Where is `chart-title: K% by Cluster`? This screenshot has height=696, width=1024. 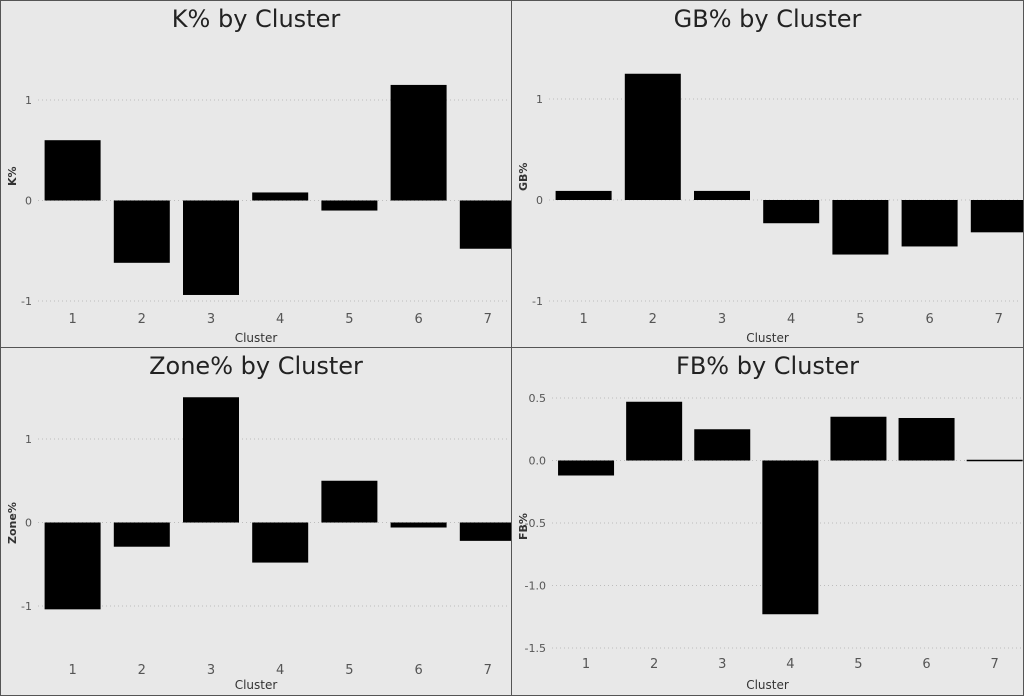 chart-title: K% by Cluster is located at coordinates (256, 19).